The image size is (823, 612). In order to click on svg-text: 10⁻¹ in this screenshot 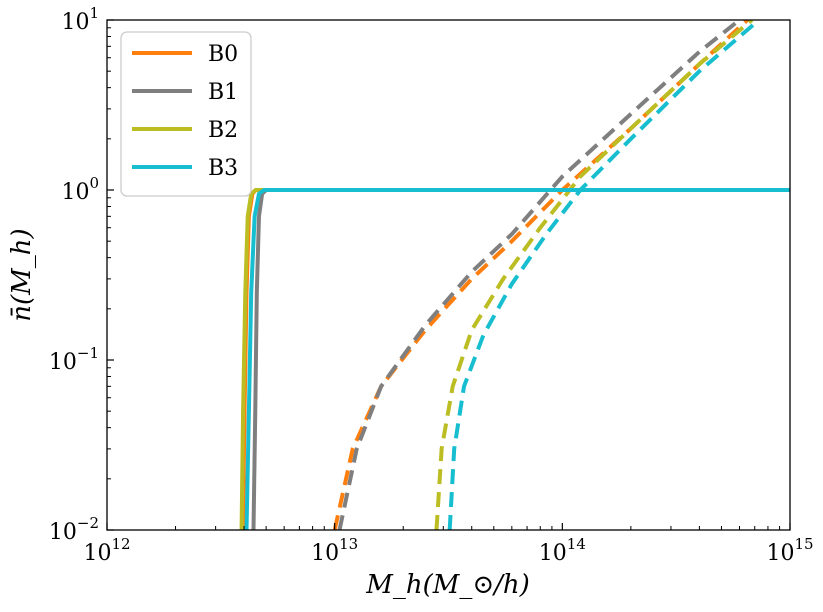, I will do `click(74, 359)`.